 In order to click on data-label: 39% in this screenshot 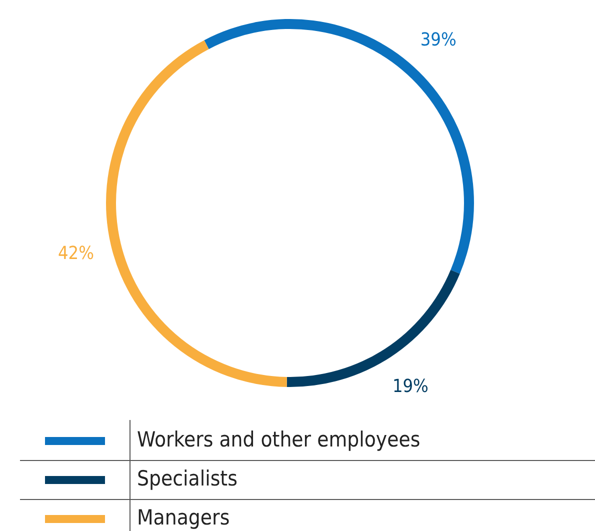, I will do `click(438, 39)`.